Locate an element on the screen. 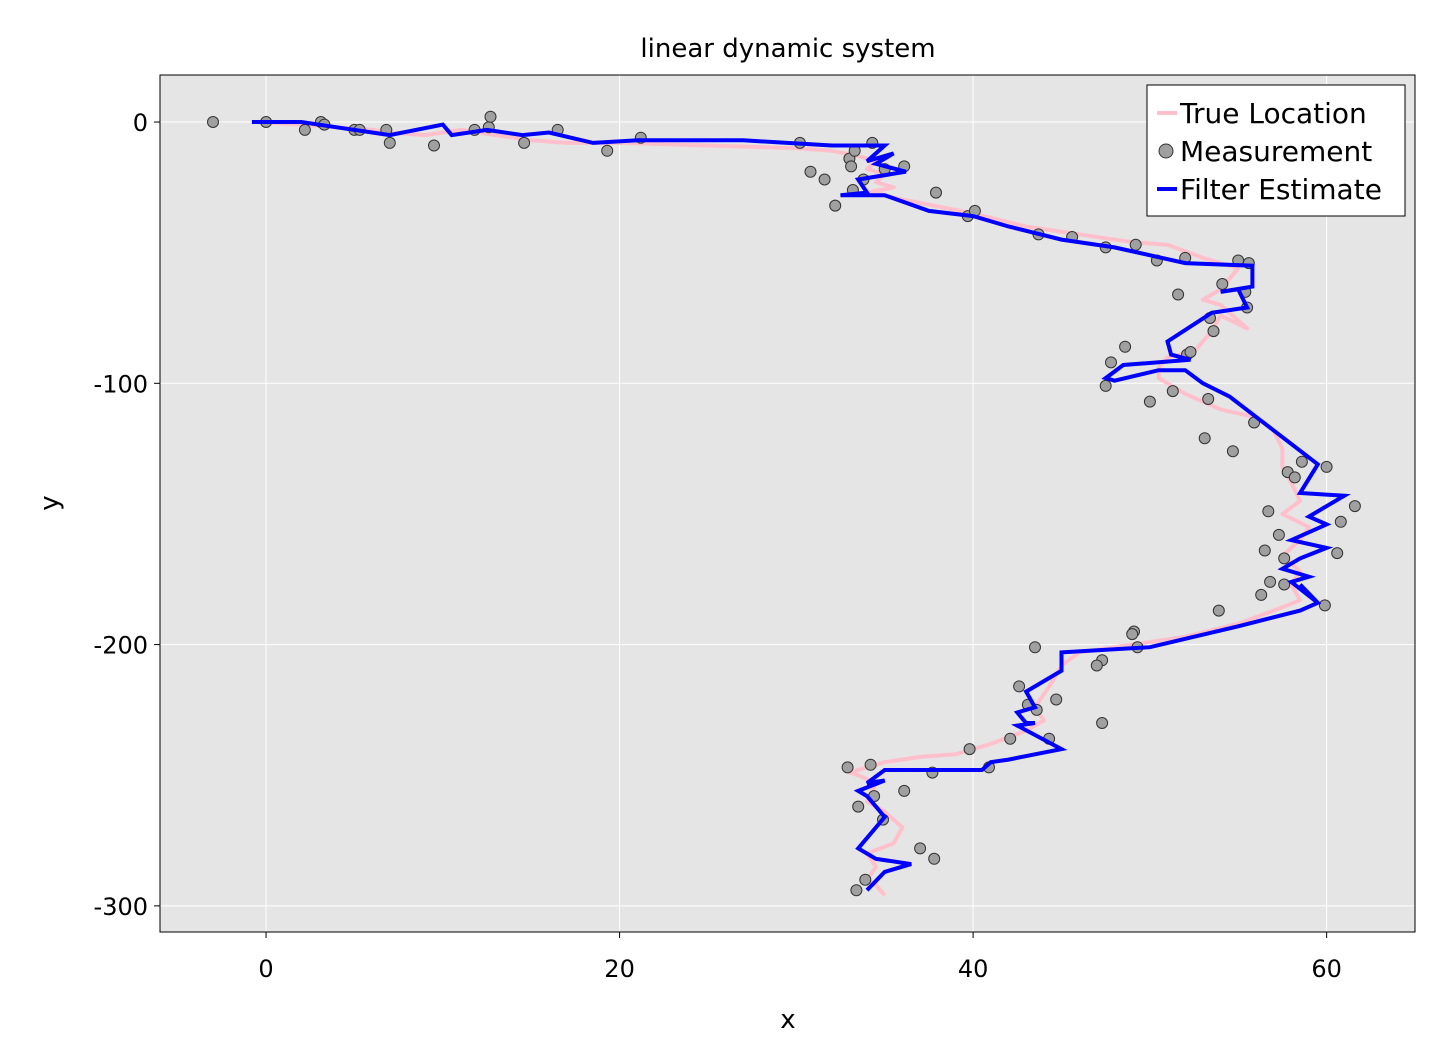 The width and height of the screenshot is (1445, 1063). x-axis-title: x is located at coordinates (787, 1020).